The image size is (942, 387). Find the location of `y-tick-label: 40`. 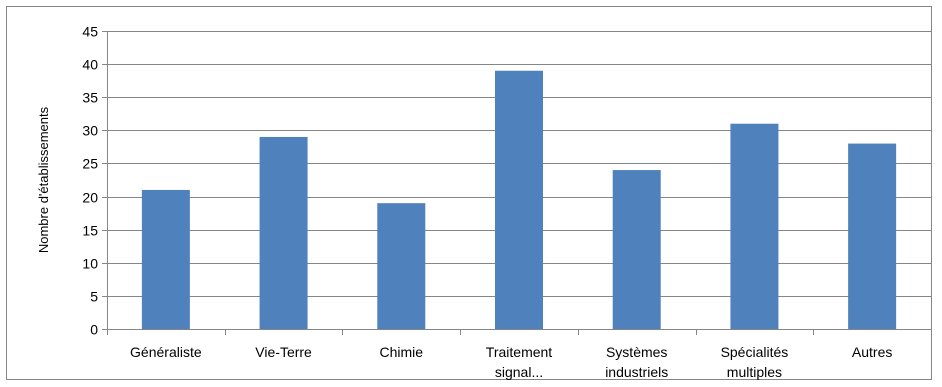

y-tick-label: 40 is located at coordinates (90, 65).